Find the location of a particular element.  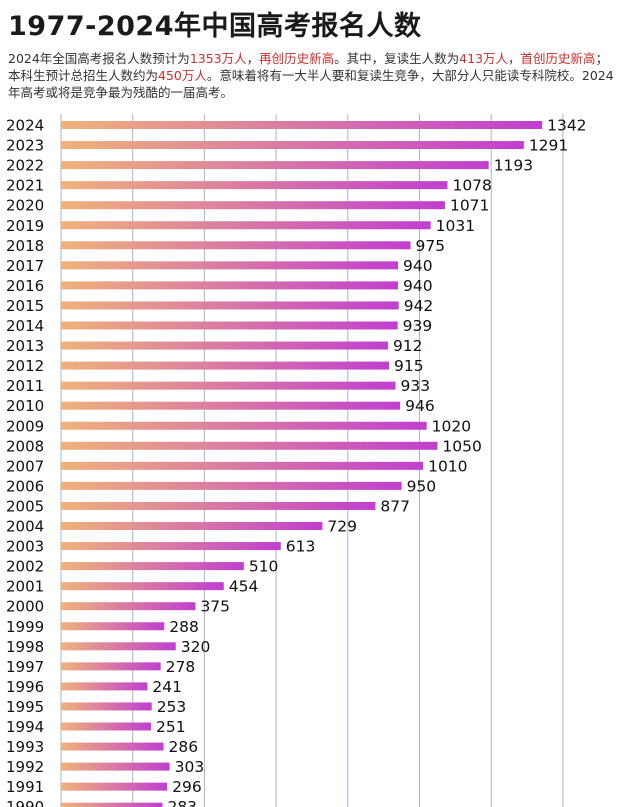

year-label: 1994 is located at coordinates (25, 727).